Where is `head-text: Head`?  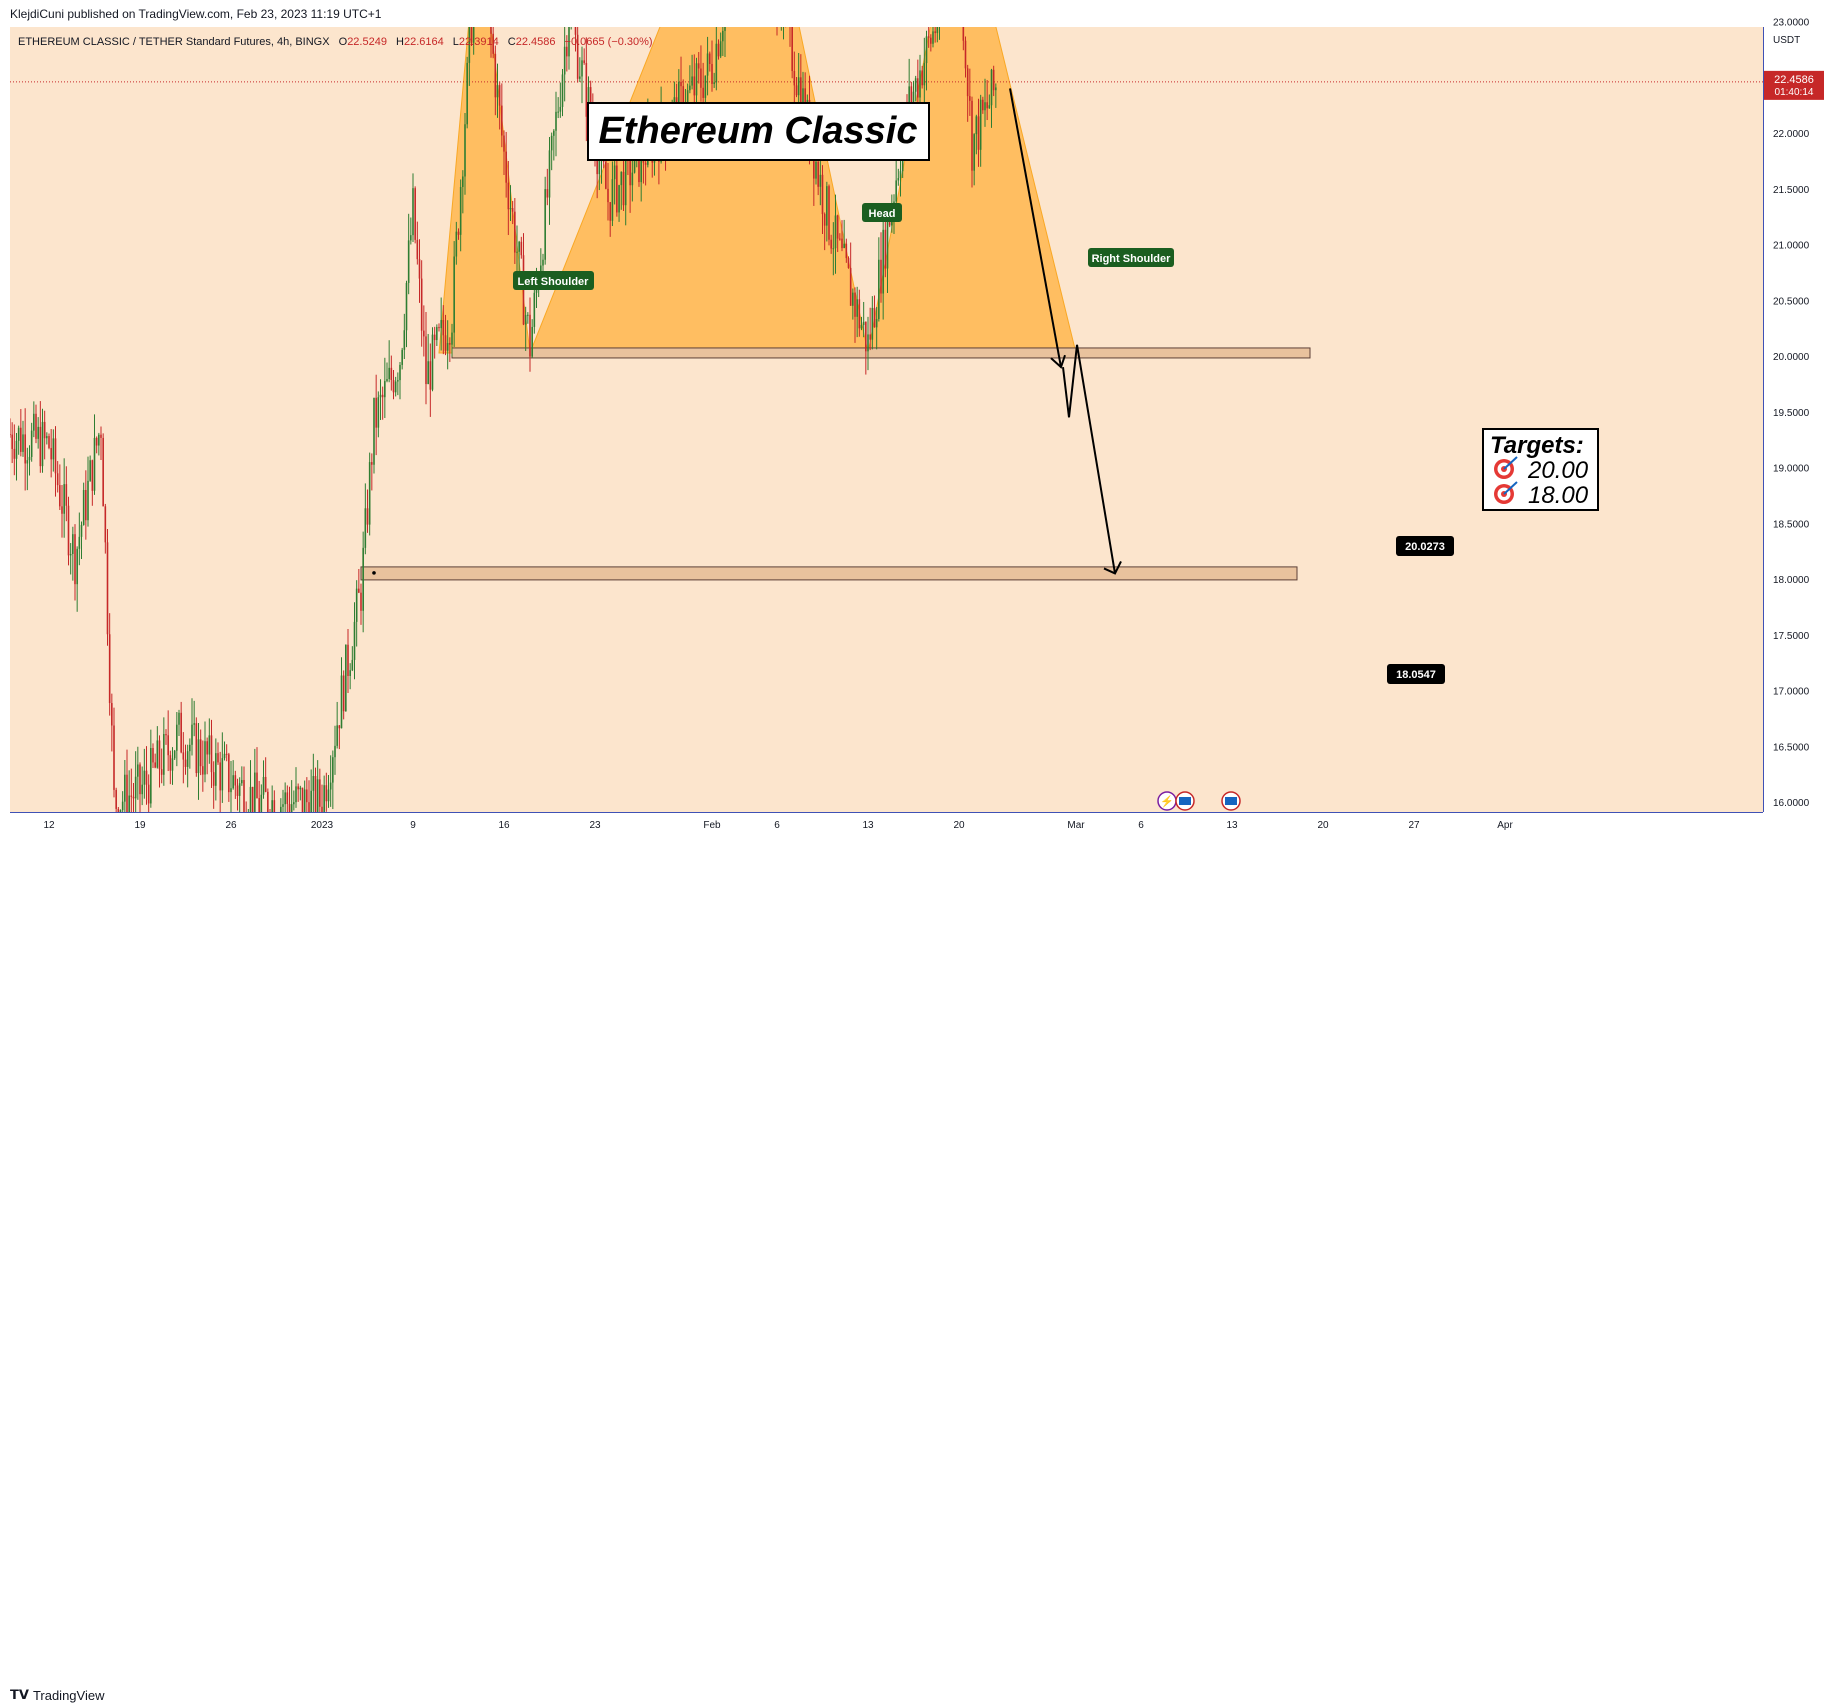 head-text: Head is located at coordinates (882, 214).